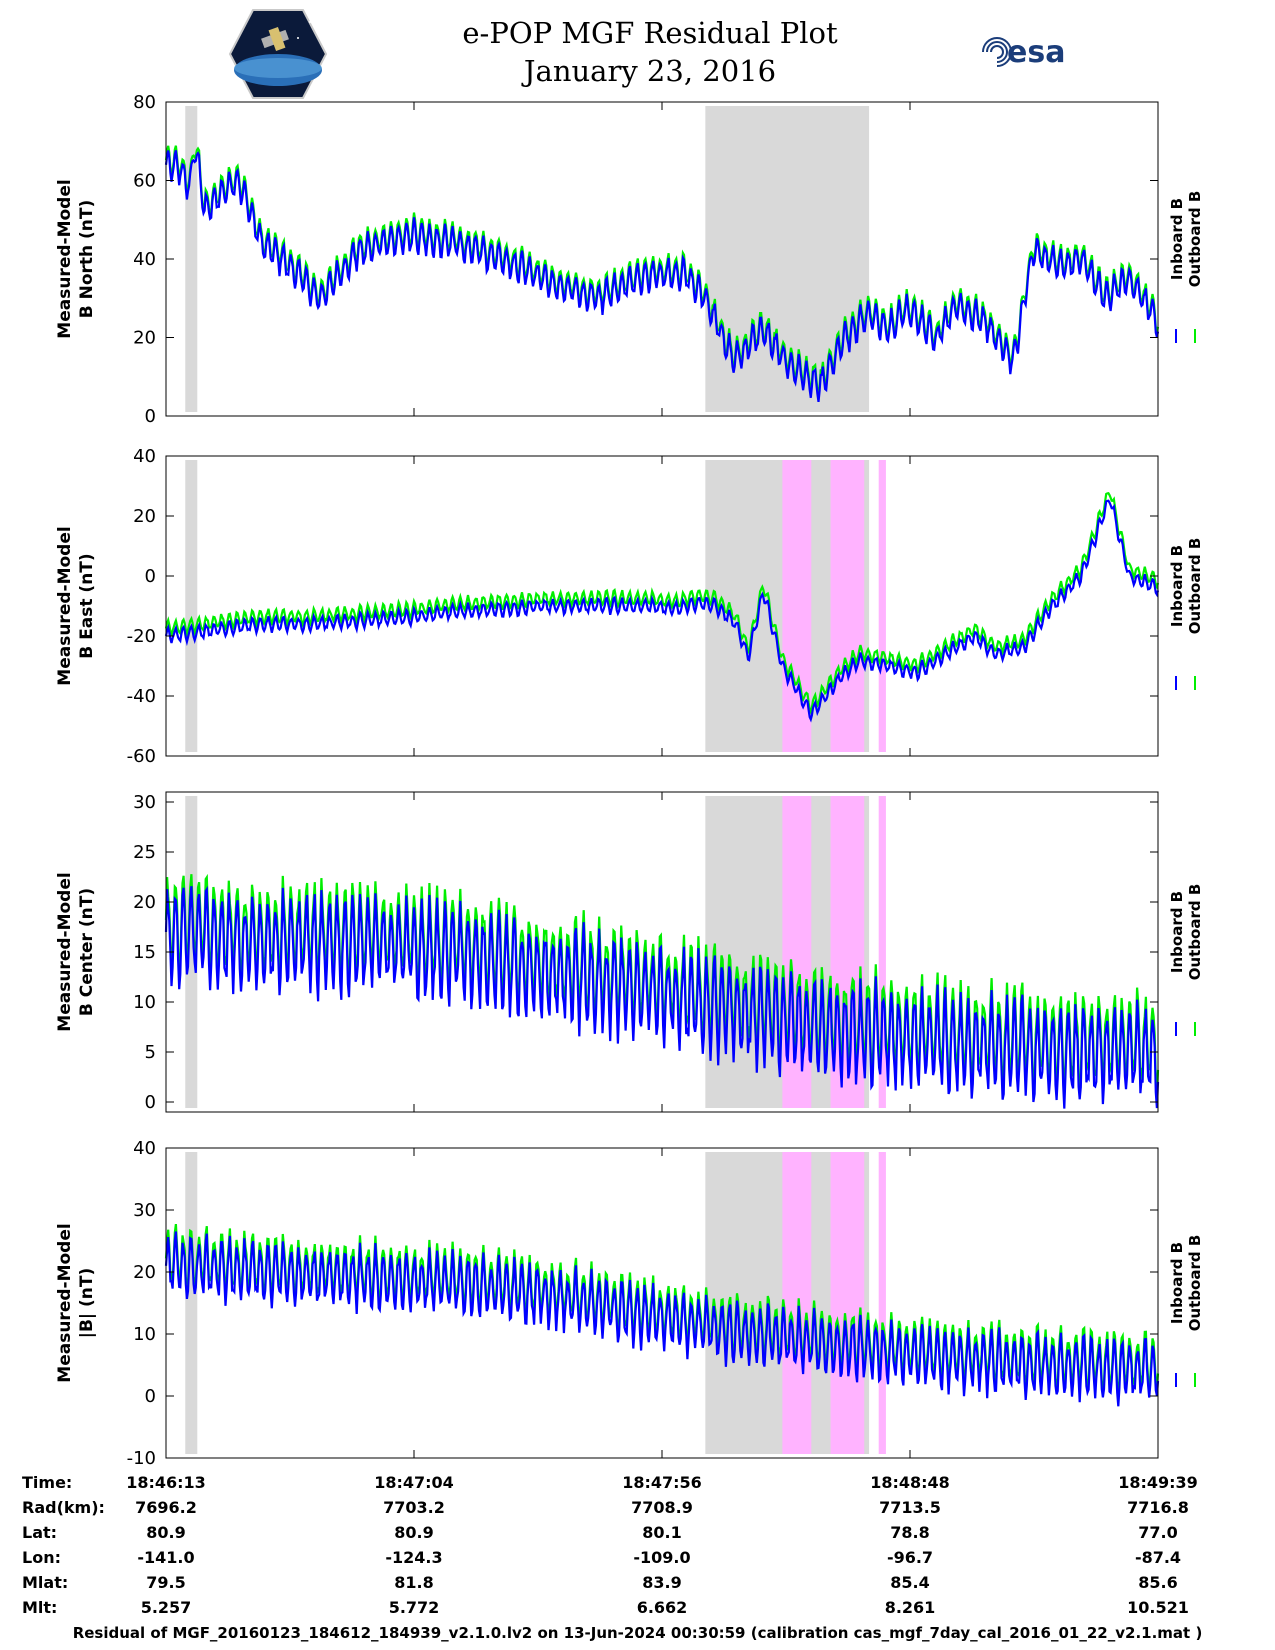  Describe the element at coordinates (910, 1507) in the screenshot. I see `info-cell: 7713.5` at that location.